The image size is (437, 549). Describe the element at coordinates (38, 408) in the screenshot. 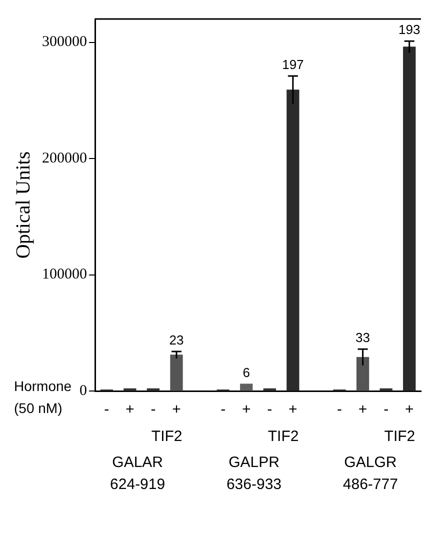

I see `text: (50 nM)` at that location.